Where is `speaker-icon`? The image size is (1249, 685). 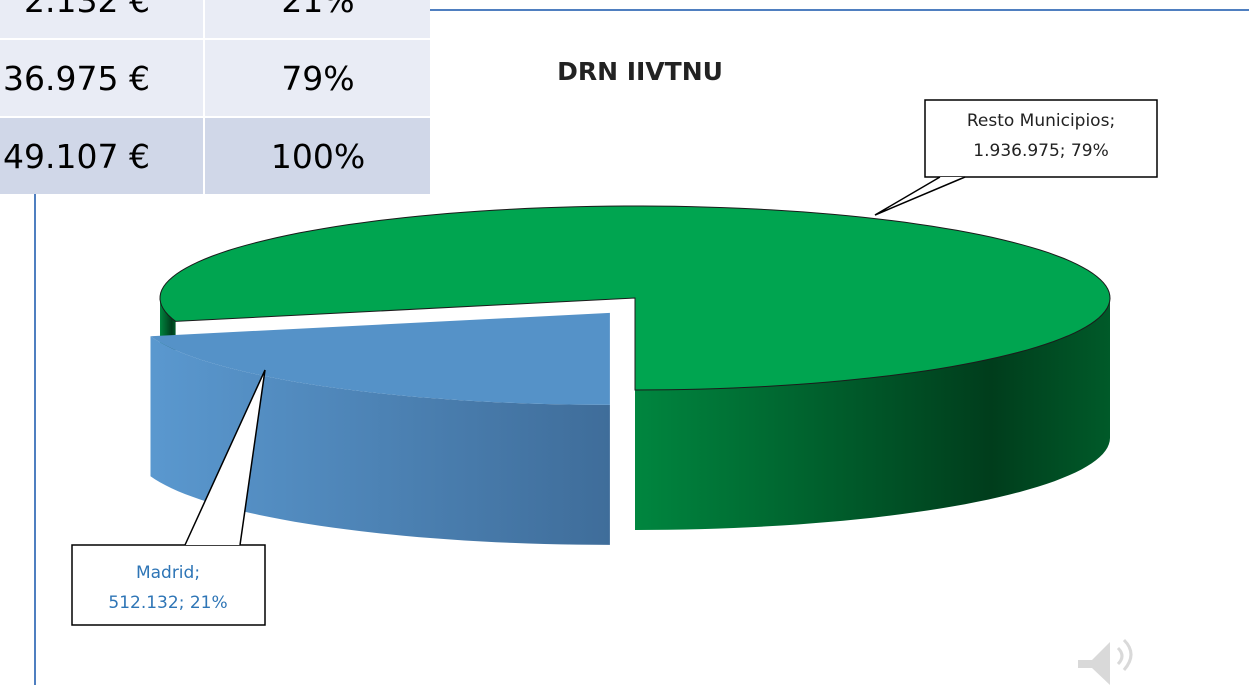 speaker-icon is located at coordinates (1105, 661).